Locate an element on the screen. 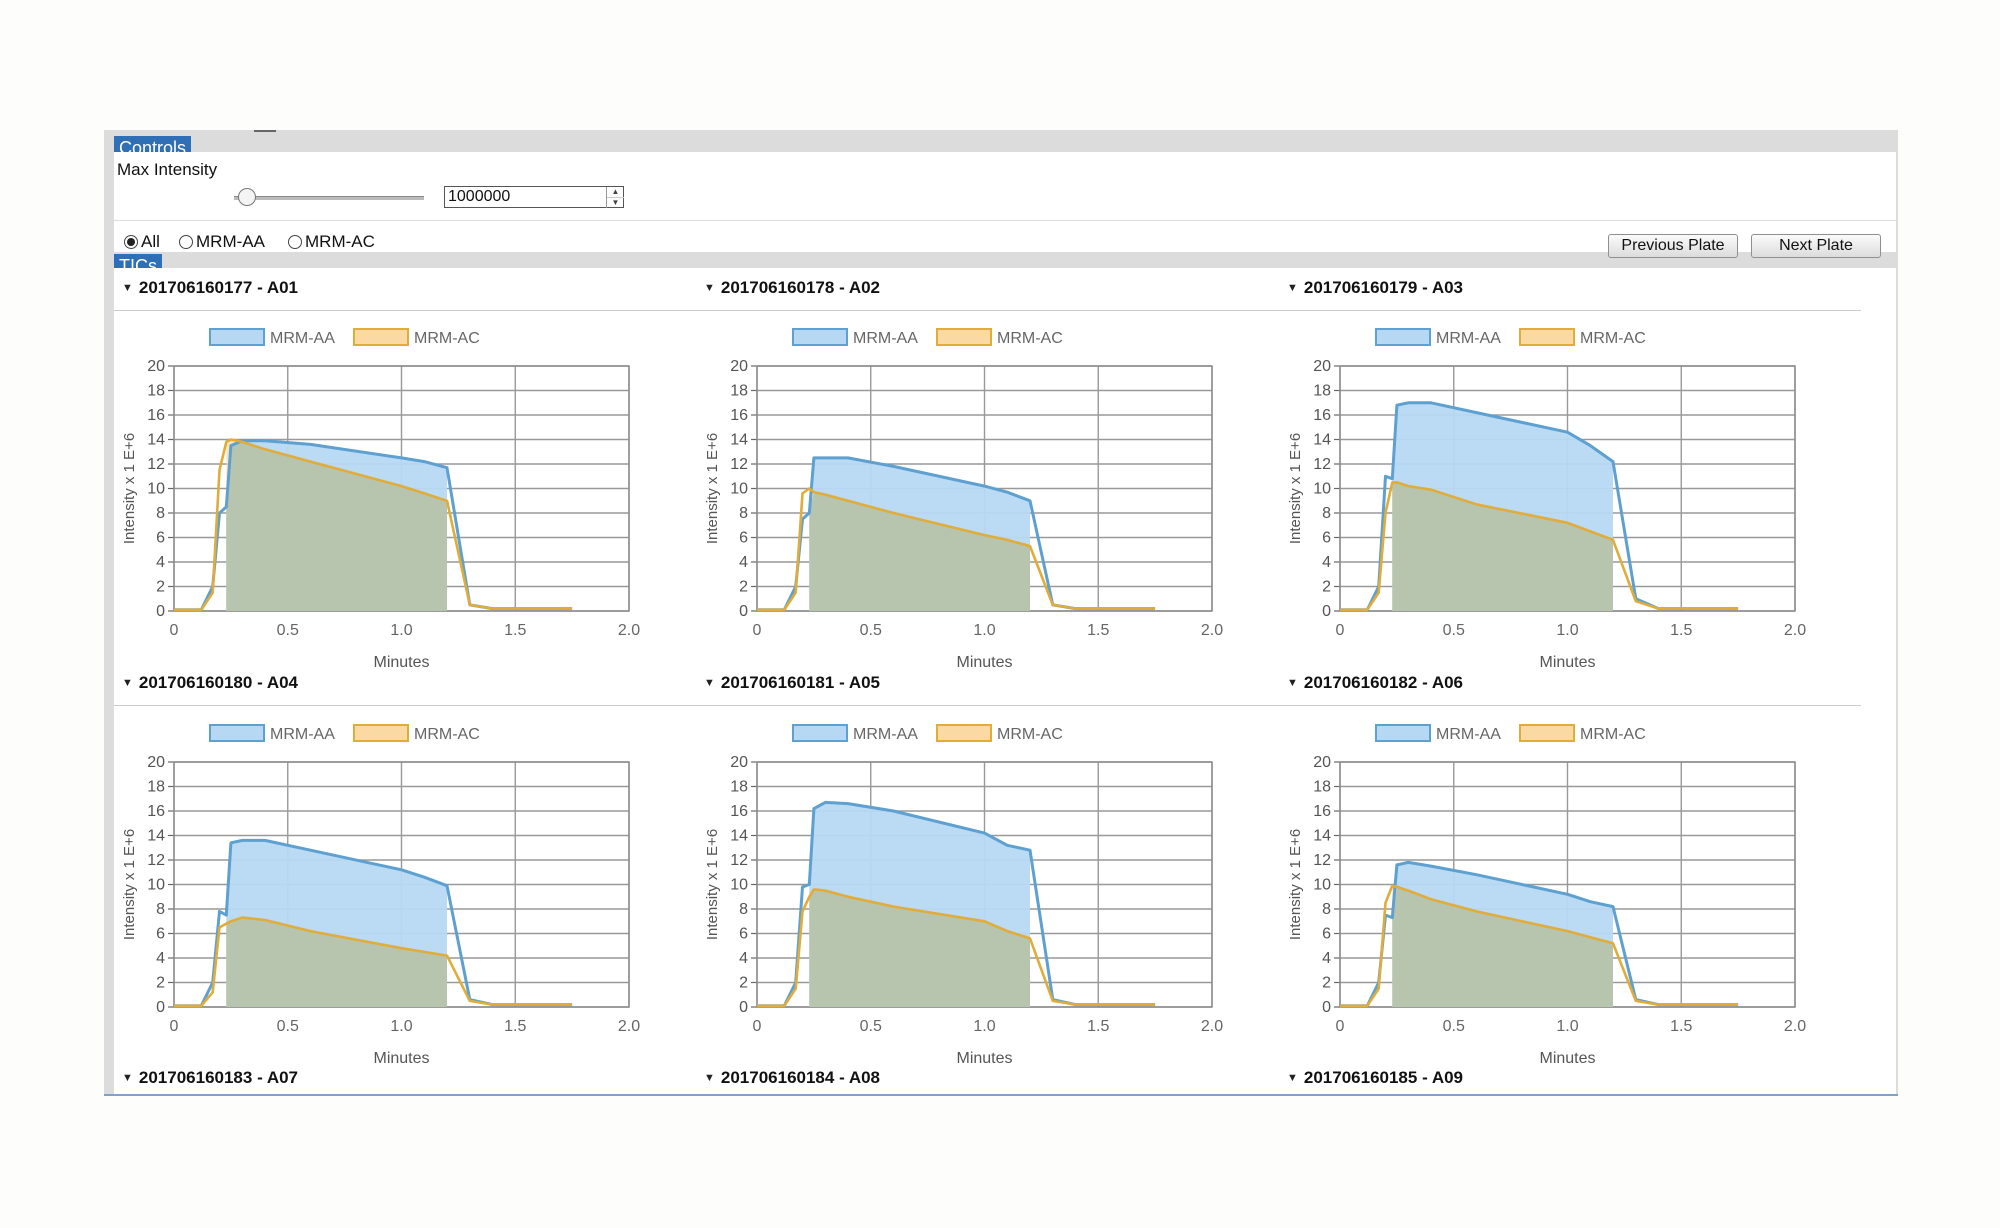 This screenshot has width=2000, height=1228. radio-mrm-ac-indicator is located at coordinates (295, 242).